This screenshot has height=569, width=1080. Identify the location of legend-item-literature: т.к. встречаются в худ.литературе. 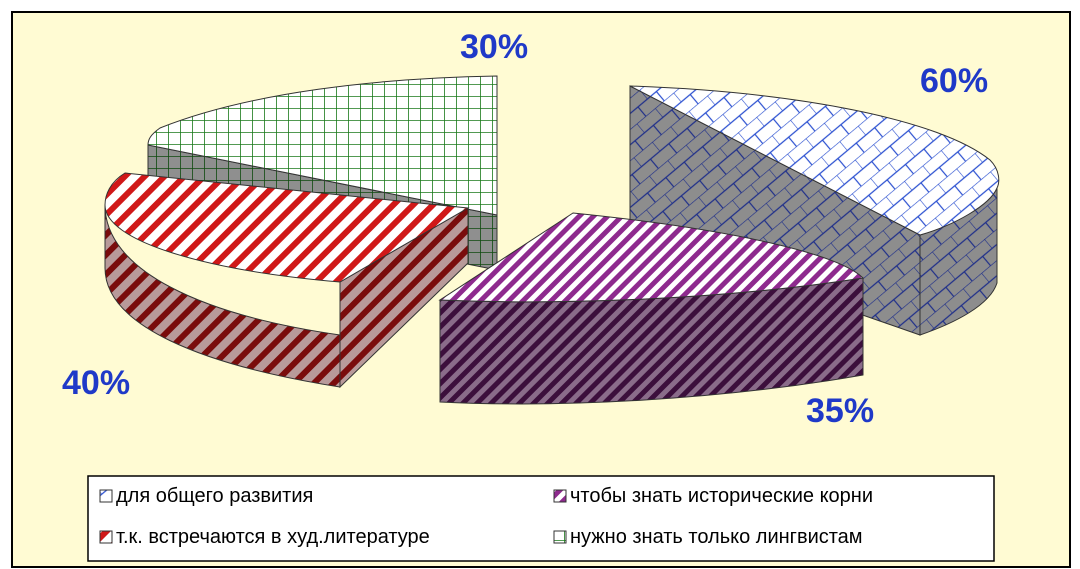
(273, 537).